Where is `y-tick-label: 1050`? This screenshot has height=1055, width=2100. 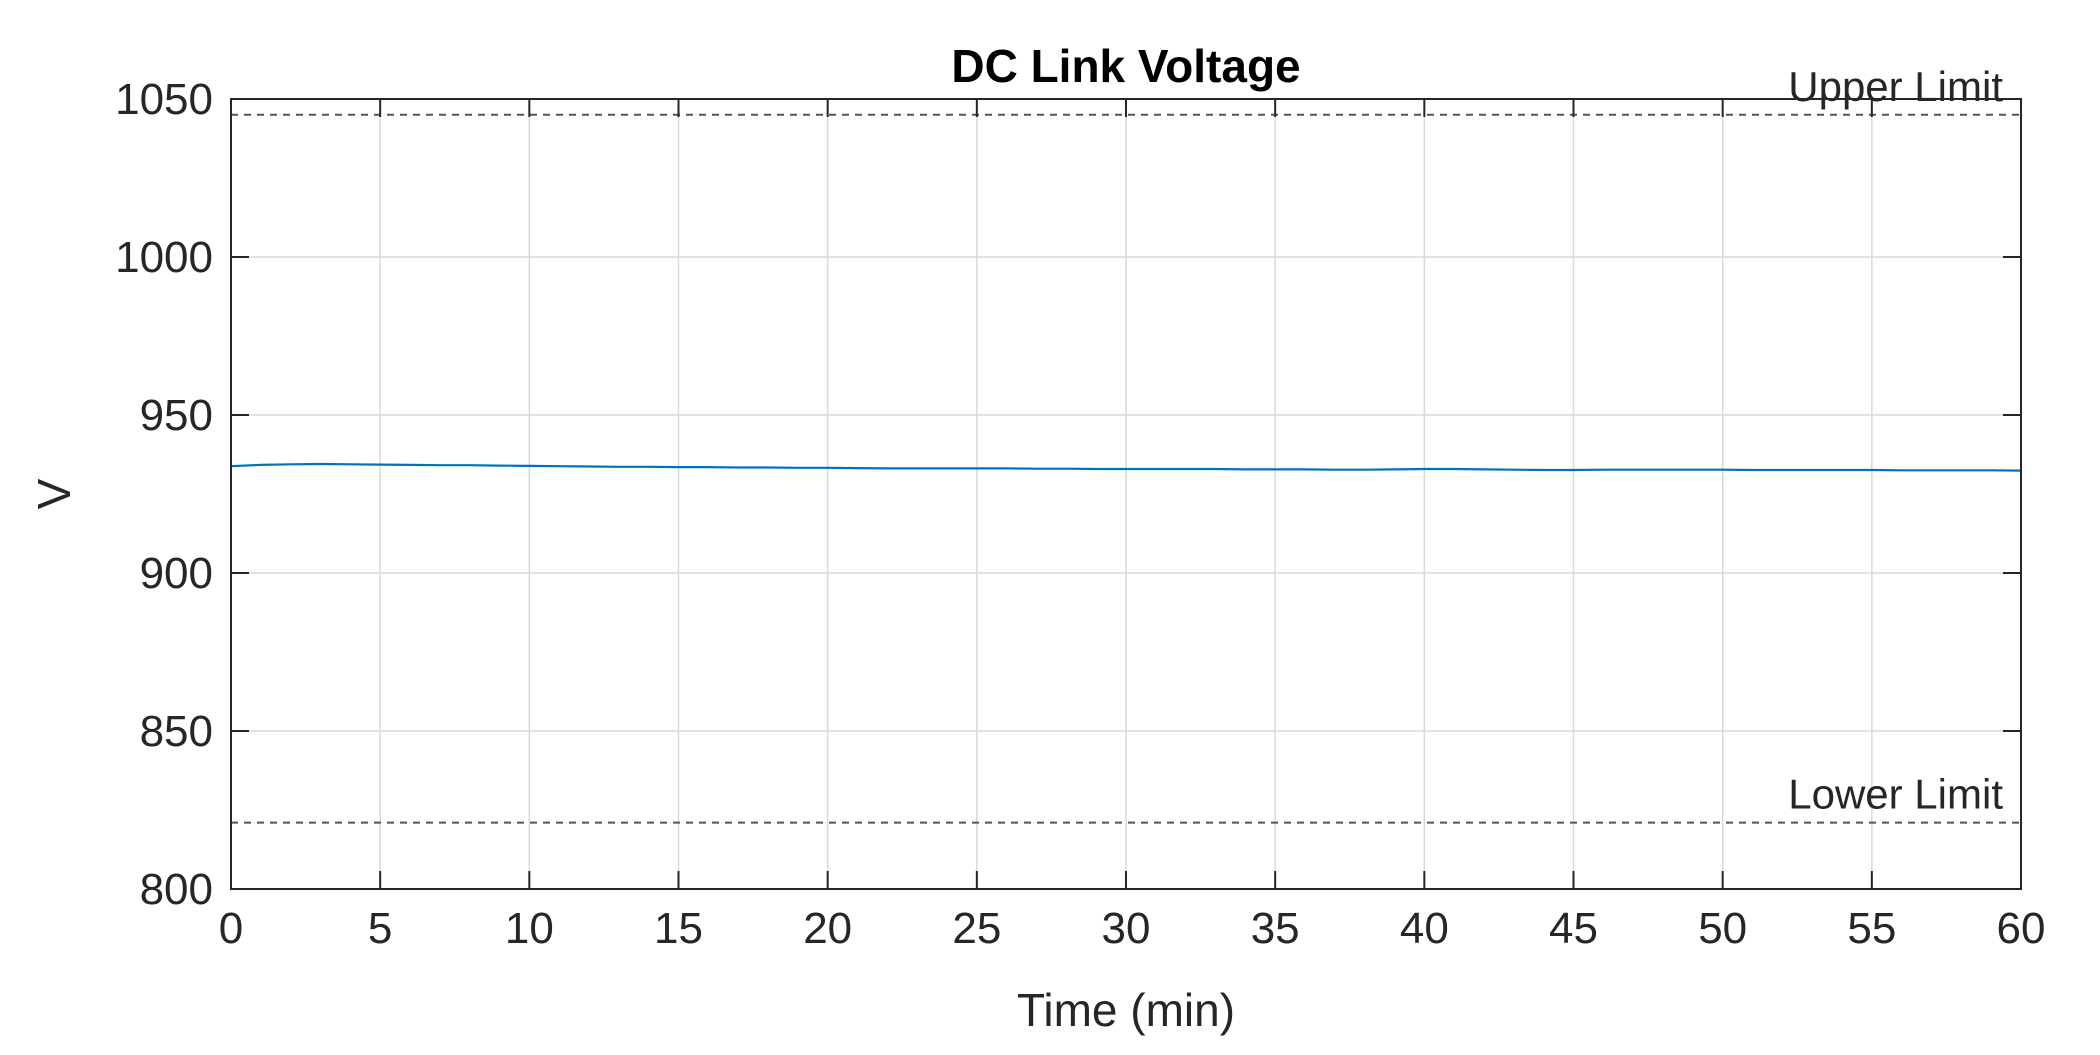
y-tick-label: 1050 is located at coordinates (164, 99).